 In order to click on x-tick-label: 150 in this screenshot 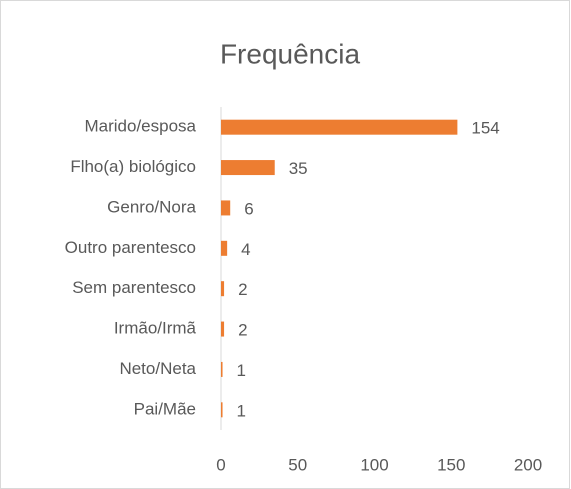, I will do `click(451, 464)`.